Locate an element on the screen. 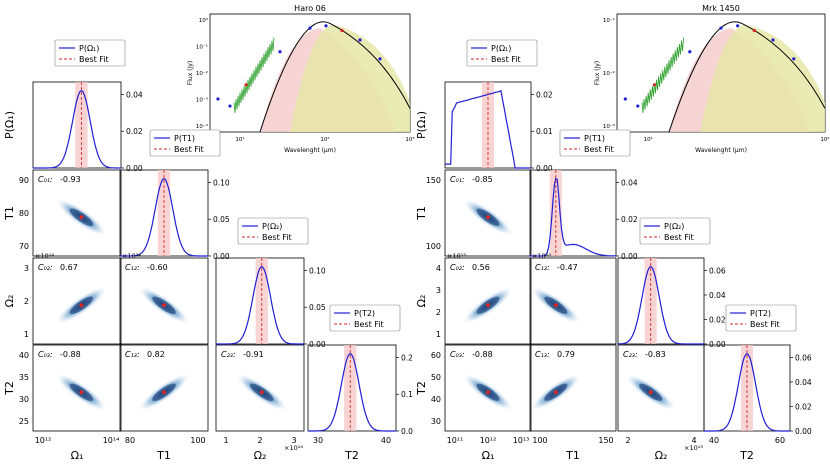 This screenshot has width=830, height=471. x-axis-label: Ω₁ is located at coordinates (488, 455).